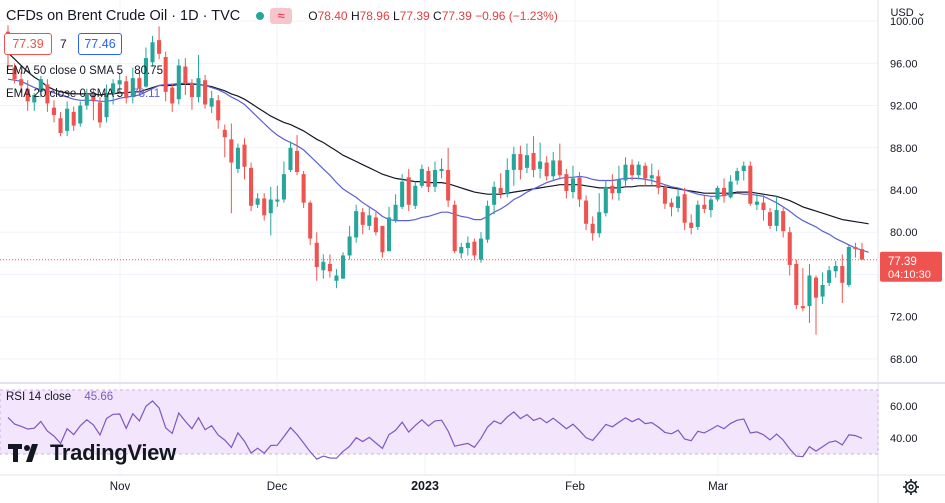 This screenshot has width=945, height=503. I want to click on ema50-legend: EMA 50 close 0 SMA 5 80.75, so click(84, 71).